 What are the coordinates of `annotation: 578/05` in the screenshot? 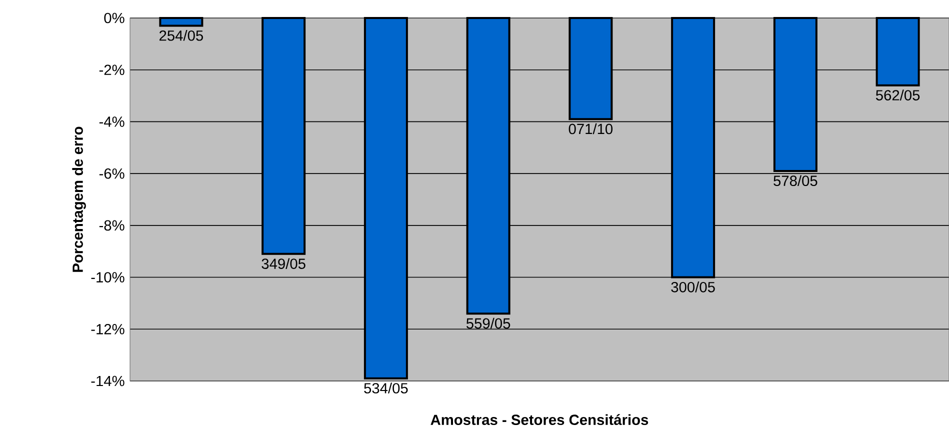 It's located at (796, 180).